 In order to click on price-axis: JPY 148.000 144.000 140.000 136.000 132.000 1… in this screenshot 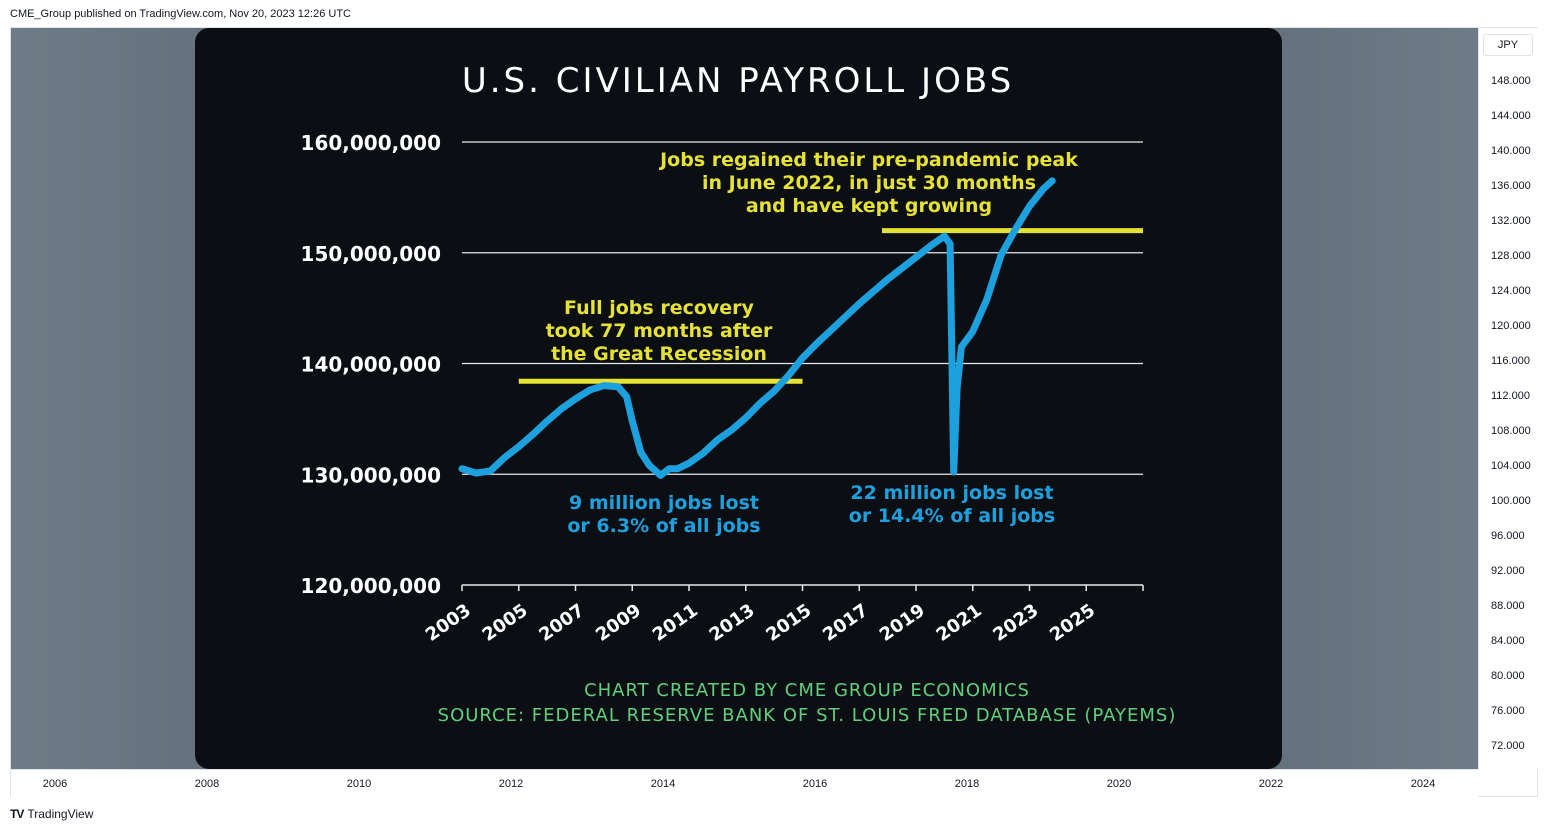, I will do `click(1508, 398)`.